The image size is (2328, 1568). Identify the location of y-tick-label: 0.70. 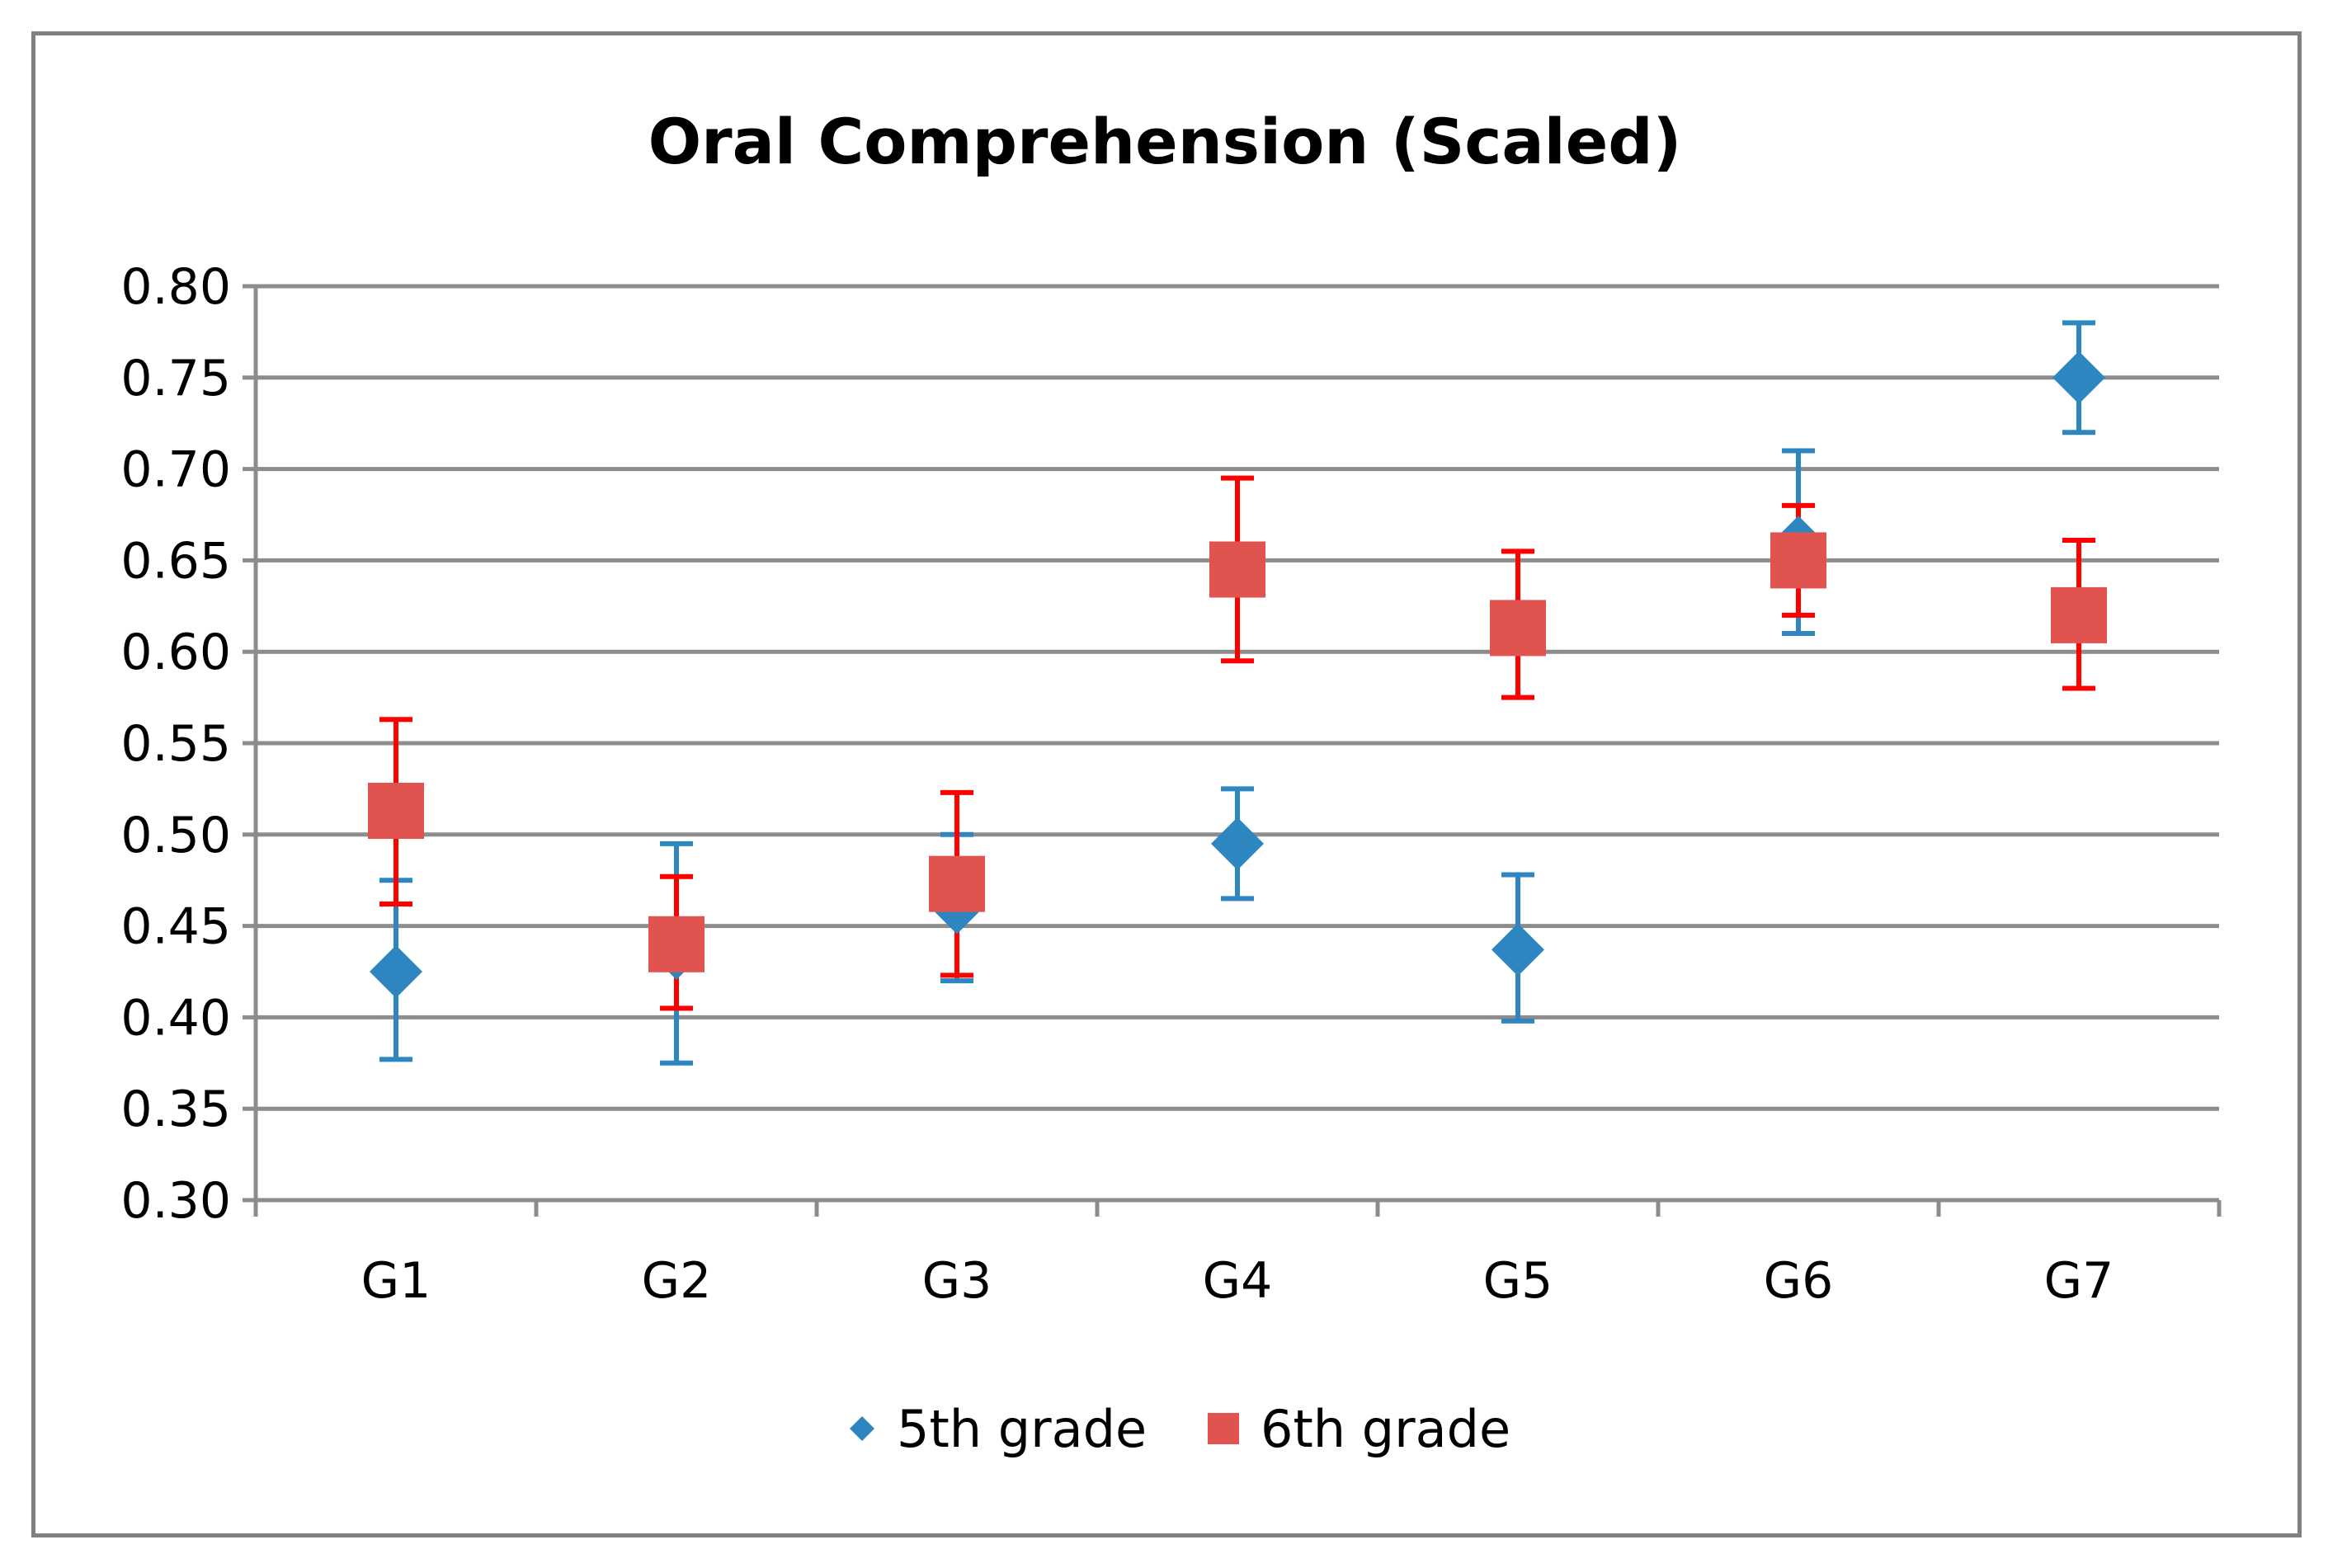
(175, 470).